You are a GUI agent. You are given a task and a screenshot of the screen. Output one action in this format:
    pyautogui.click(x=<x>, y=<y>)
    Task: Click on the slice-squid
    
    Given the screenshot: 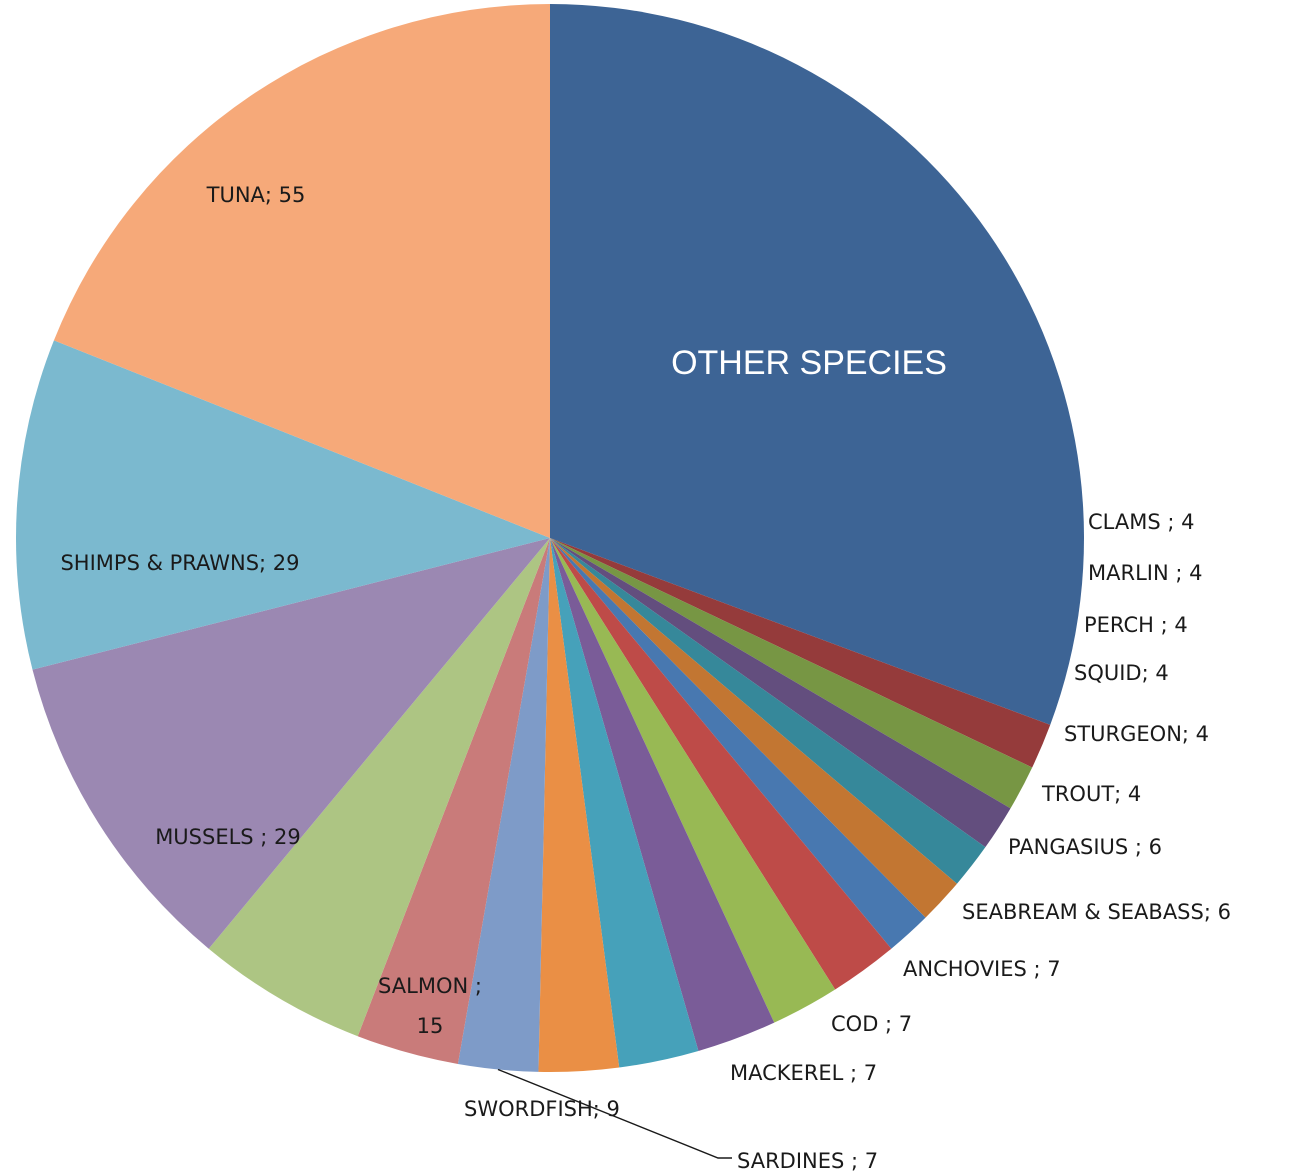 What is the action you would take?
    pyautogui.click(x=768, y=711)
    